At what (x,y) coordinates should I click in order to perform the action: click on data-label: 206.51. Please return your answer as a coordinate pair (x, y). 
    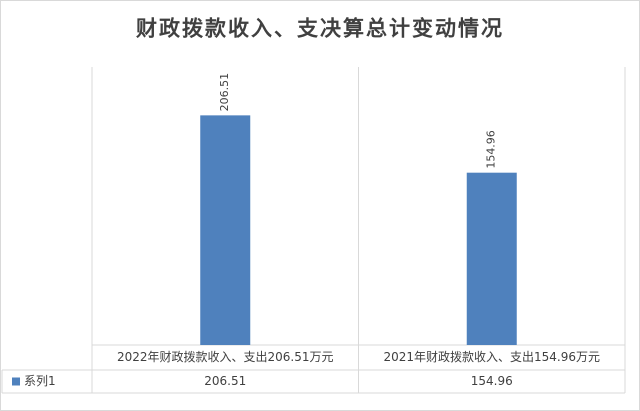
    Looking at the image, I should click on (224, 92).